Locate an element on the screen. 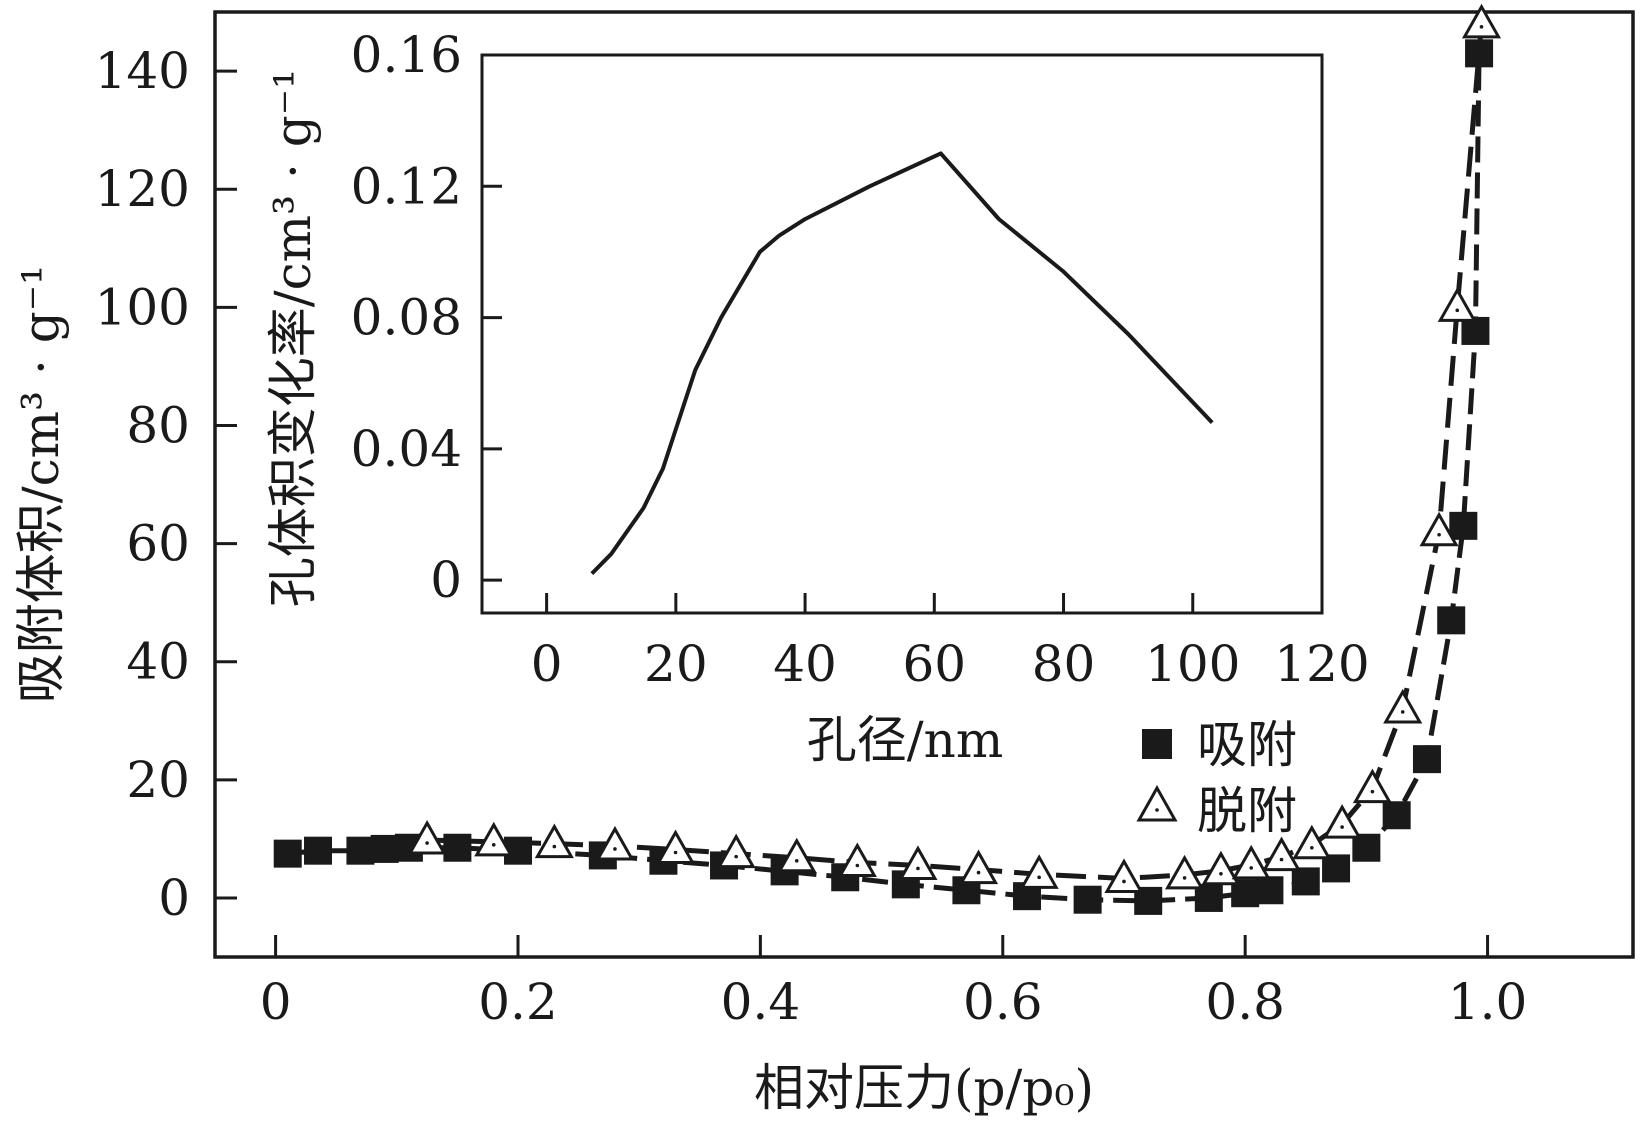 The height and width of the screenshot is (1125, 1645). inset-x-tick-label: 80 is located at coordinates (1064, 664).